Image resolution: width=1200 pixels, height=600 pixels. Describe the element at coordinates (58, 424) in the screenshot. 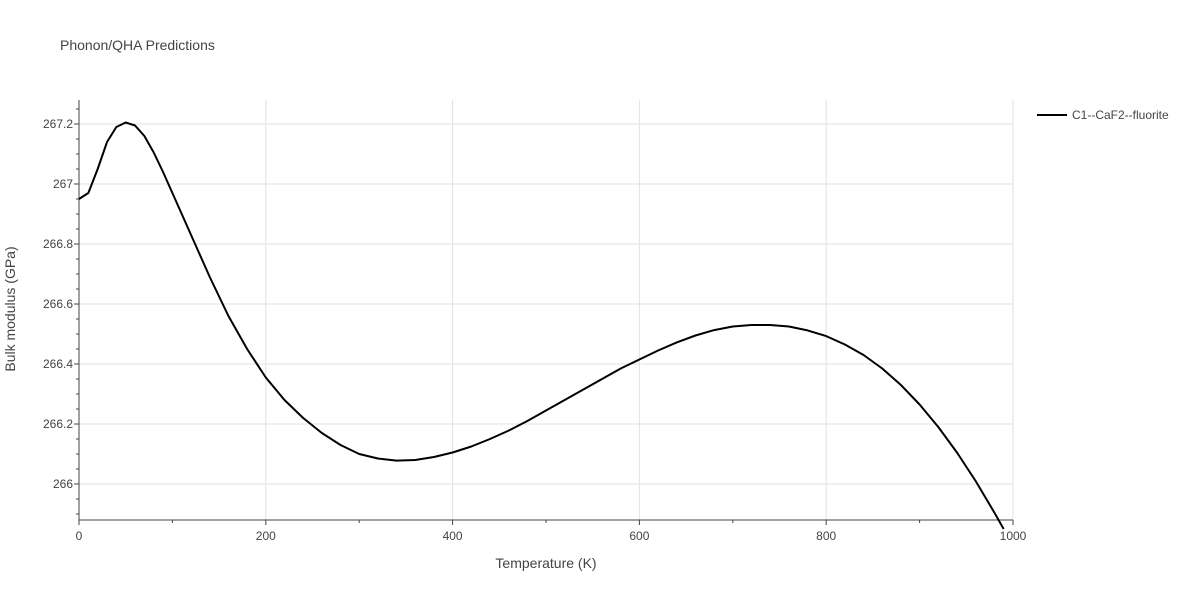

I see `y-tick-label: 266.2` at that location.